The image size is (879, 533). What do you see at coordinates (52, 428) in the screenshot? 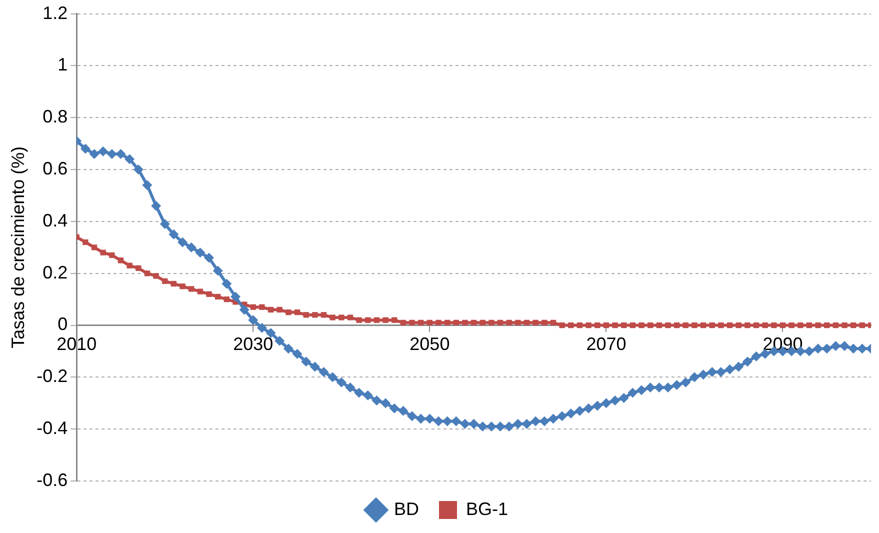
I see `y-tick-label: -0.4` at bounding box center [52, 428].